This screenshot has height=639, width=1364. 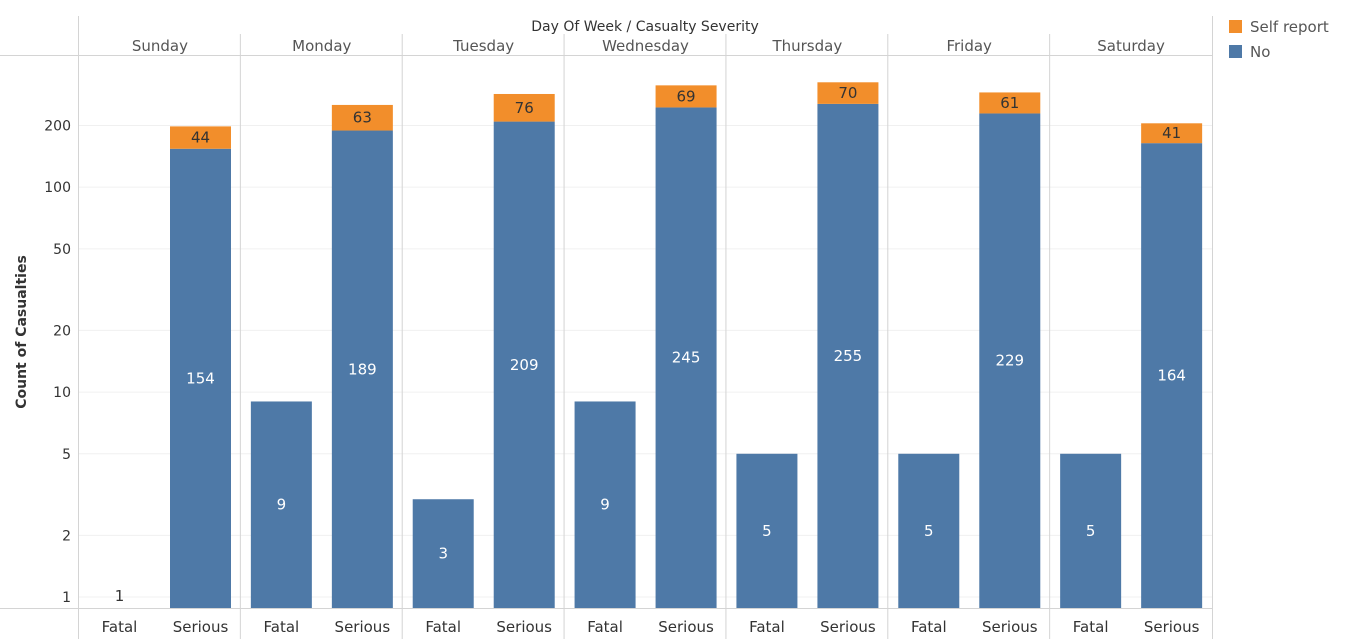 I want to click on data-label-no: 245, so click(x=686, y=358).